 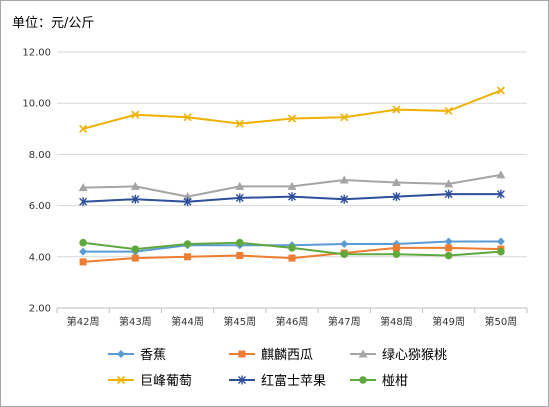 I want to click on unit-label: 单位：元/公斤, so click(x=53, y=23).